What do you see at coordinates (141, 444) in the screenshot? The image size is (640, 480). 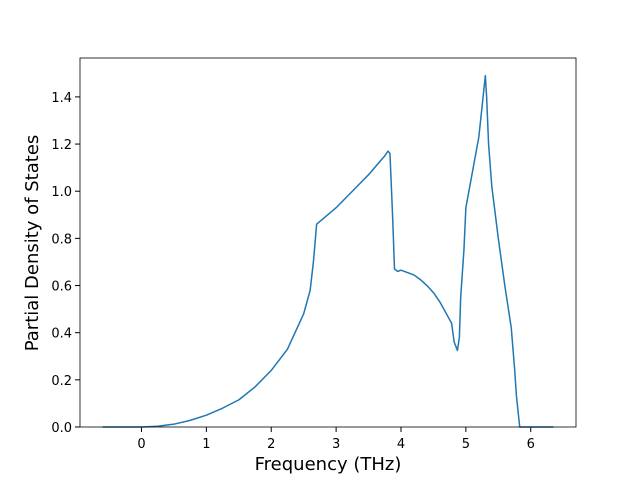 I see `x-tick-label: 0` at bounding box center [141, 444].